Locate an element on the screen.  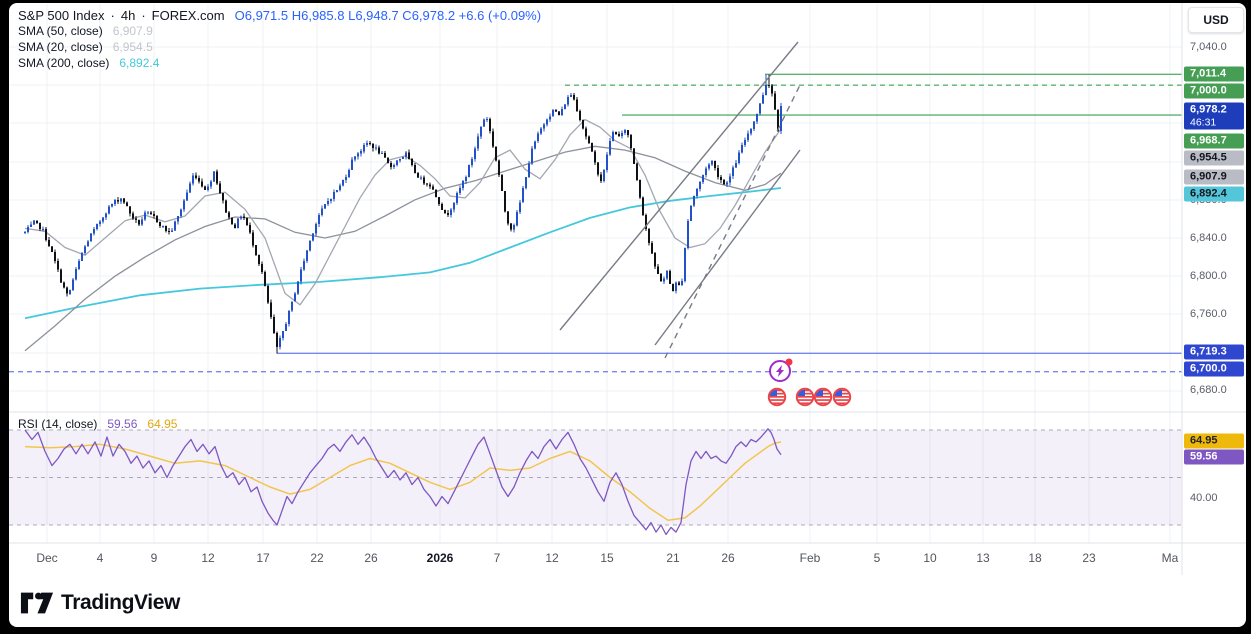
price-level-badge: 64.95 is located at coordinates (1214, 441).